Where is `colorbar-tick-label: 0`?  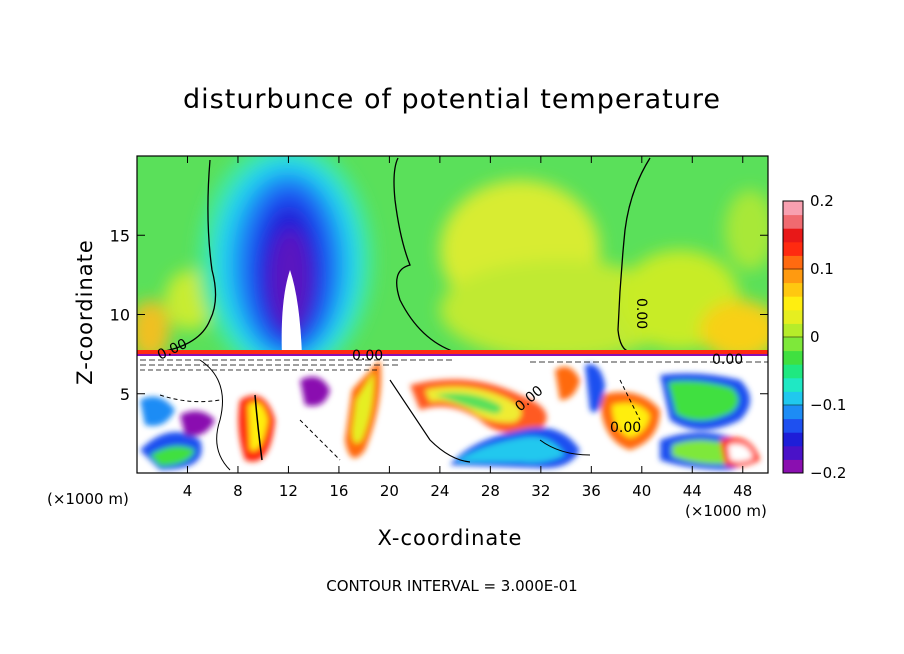
colorbar-tick-label: 0 is located at coordinates (815, 337).